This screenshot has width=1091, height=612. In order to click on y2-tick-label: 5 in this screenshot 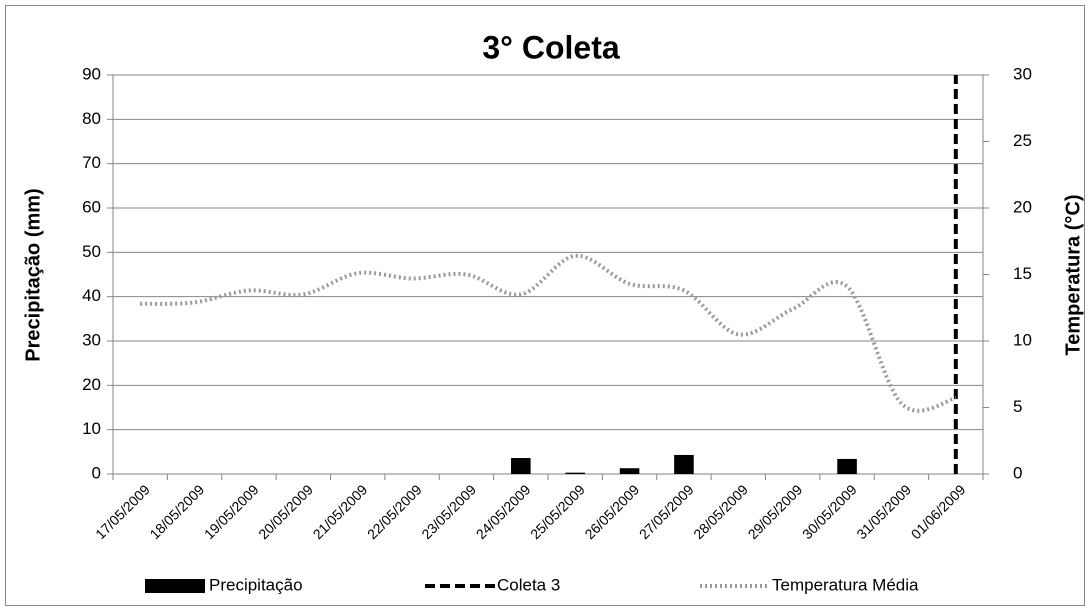, I will do `click(1017, 406)`.